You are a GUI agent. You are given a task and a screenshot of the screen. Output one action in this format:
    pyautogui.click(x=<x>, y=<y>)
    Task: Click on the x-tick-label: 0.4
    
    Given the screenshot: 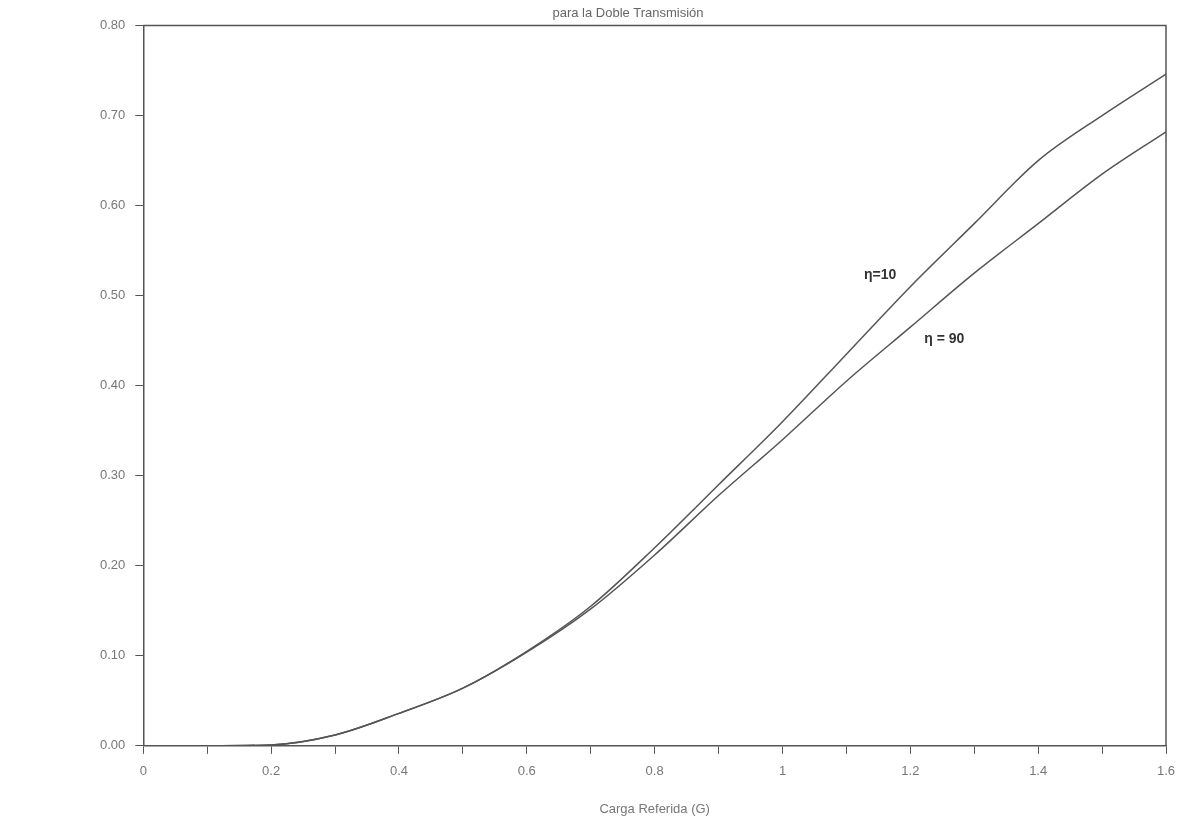 What is the action you would take?
    pyautogui.click(x=399, y=771)
    